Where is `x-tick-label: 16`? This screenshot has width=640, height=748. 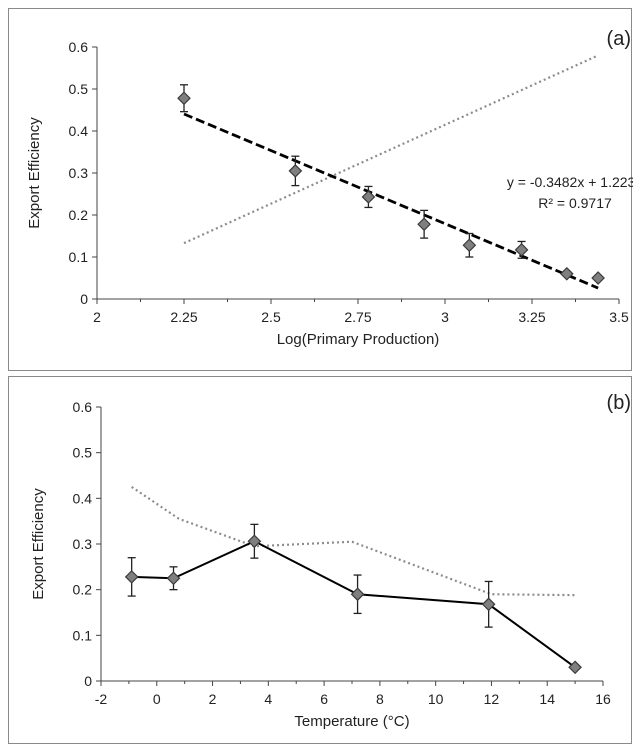 x-tick-label: 16 is located at coordinates (603, 699).